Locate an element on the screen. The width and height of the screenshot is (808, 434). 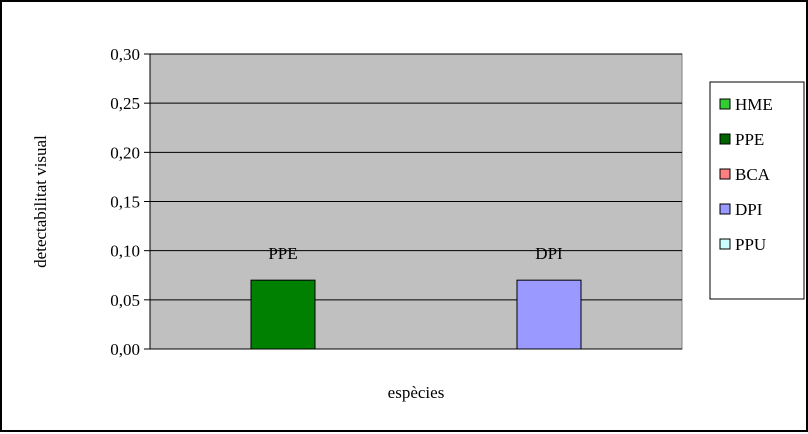
y-tick-label: 0,05 is located at coordinates (125, 300).